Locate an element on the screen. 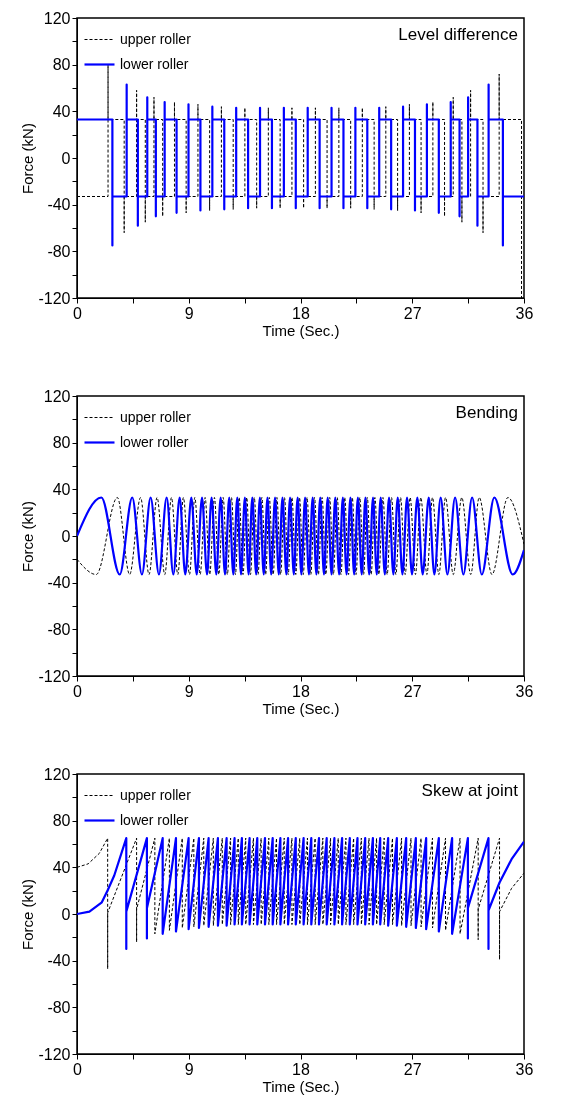 This screenshot has height=1113, width=565. line-series is located at coordinates (300, 165).